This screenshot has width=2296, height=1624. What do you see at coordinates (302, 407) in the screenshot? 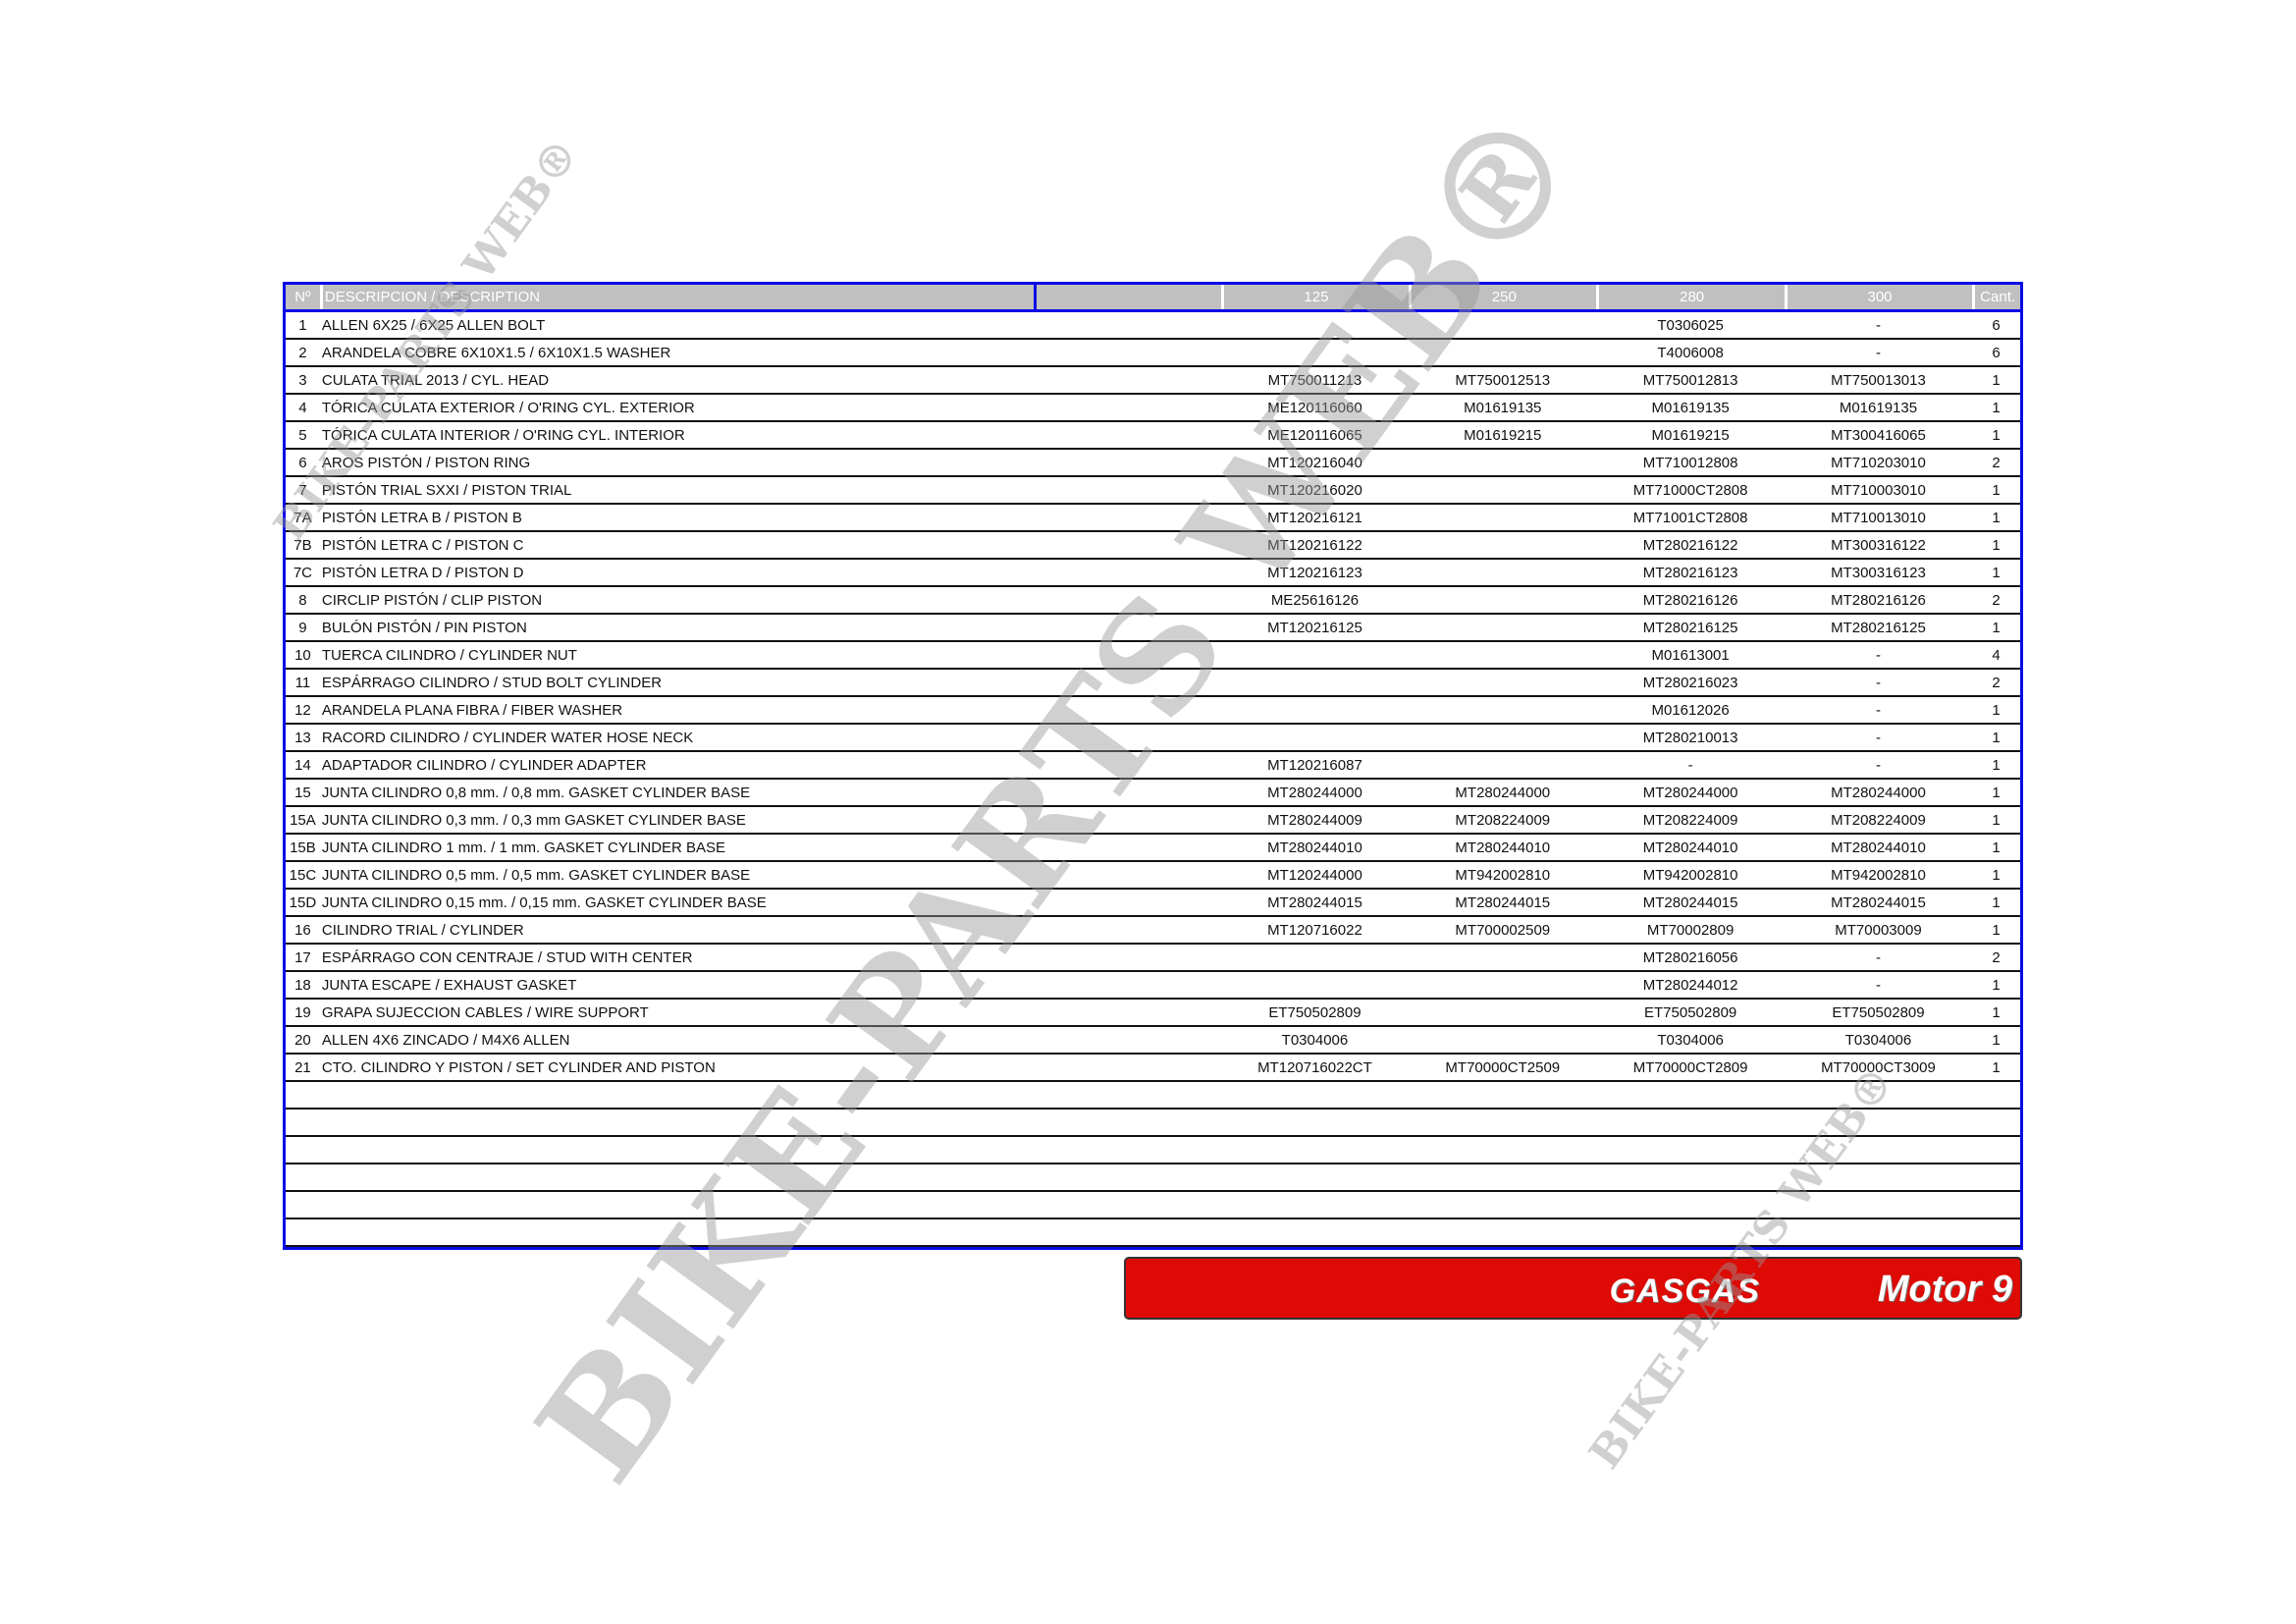
I see `part-number-ref: 4` at bounding box center [302, 407].